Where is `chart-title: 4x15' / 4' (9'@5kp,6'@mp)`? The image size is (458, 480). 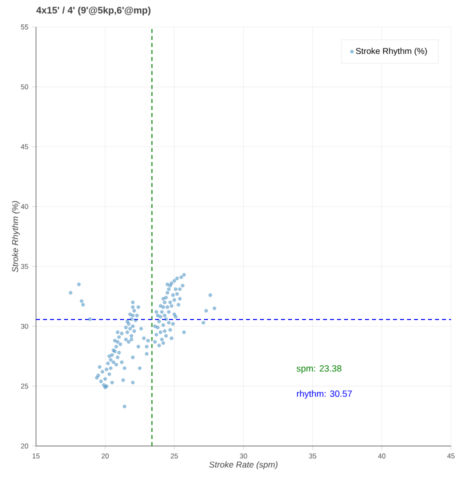 chart-title: 4x15' / 4' (9'@5kp,6'@mp) is located at coordinates (93, 11).